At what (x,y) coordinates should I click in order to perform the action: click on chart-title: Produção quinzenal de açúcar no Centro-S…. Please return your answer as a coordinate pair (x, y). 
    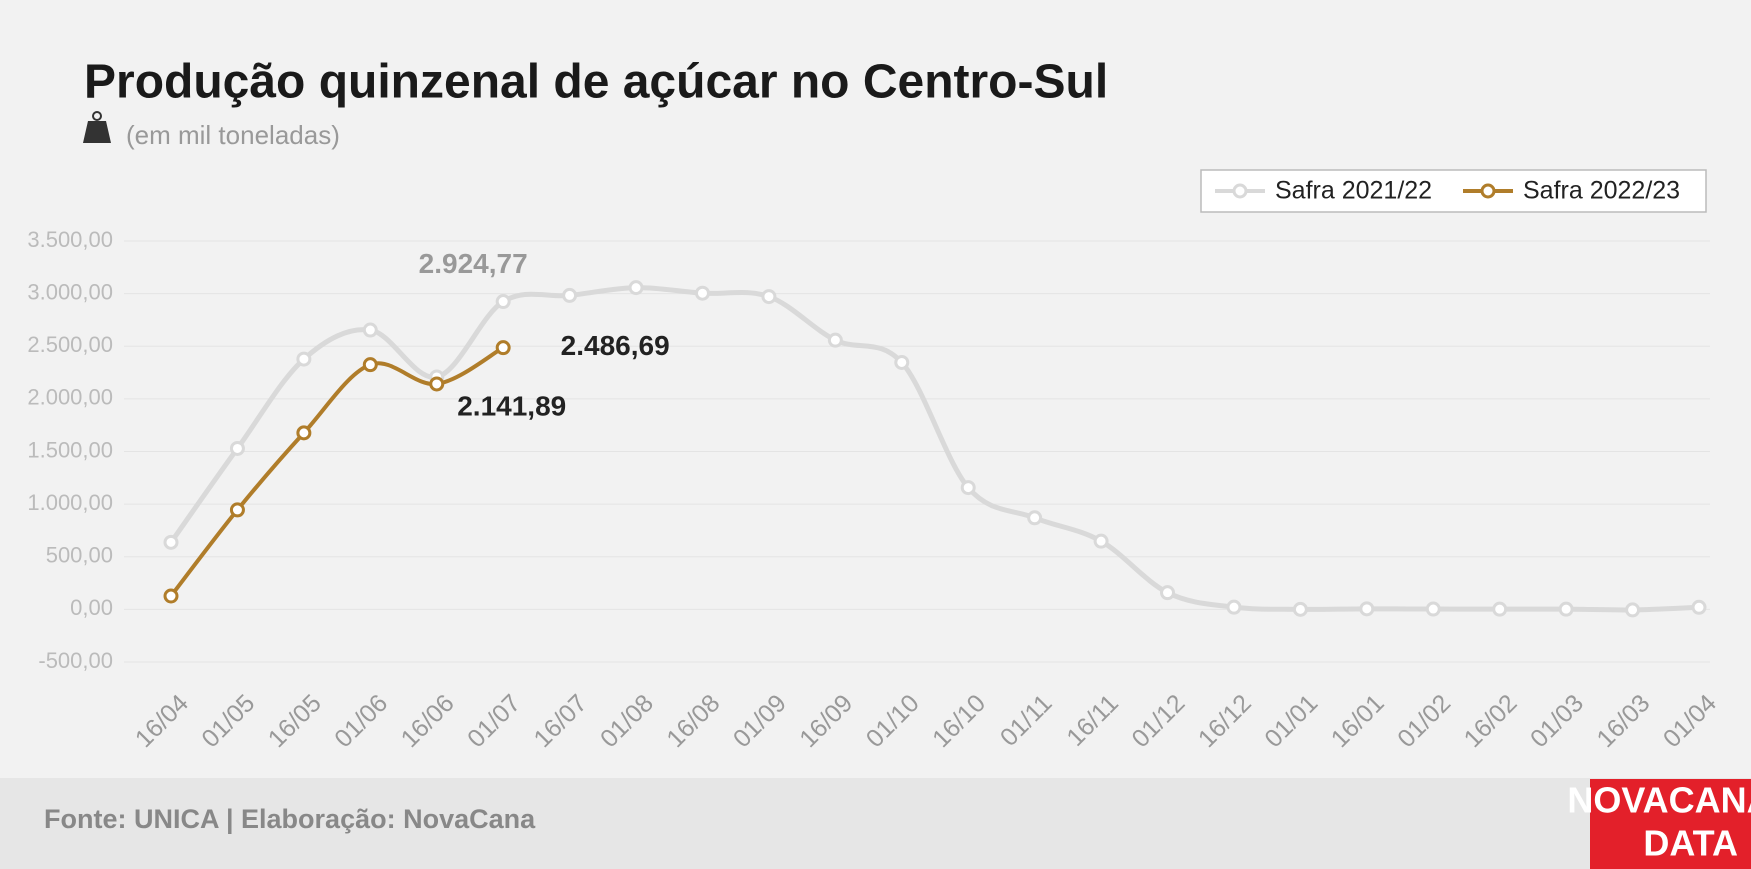
    Looking at the image, I should click on (596, 82).